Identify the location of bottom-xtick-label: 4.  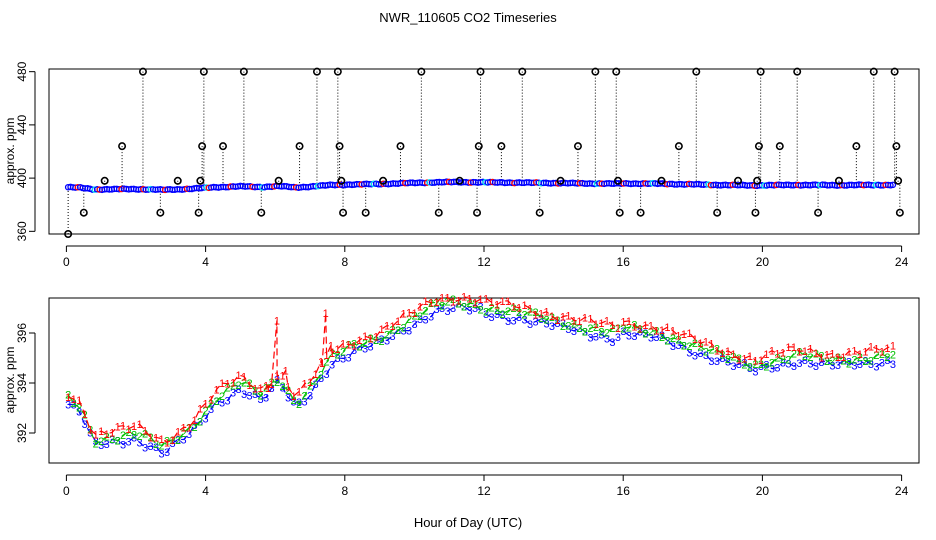
(205, 491).